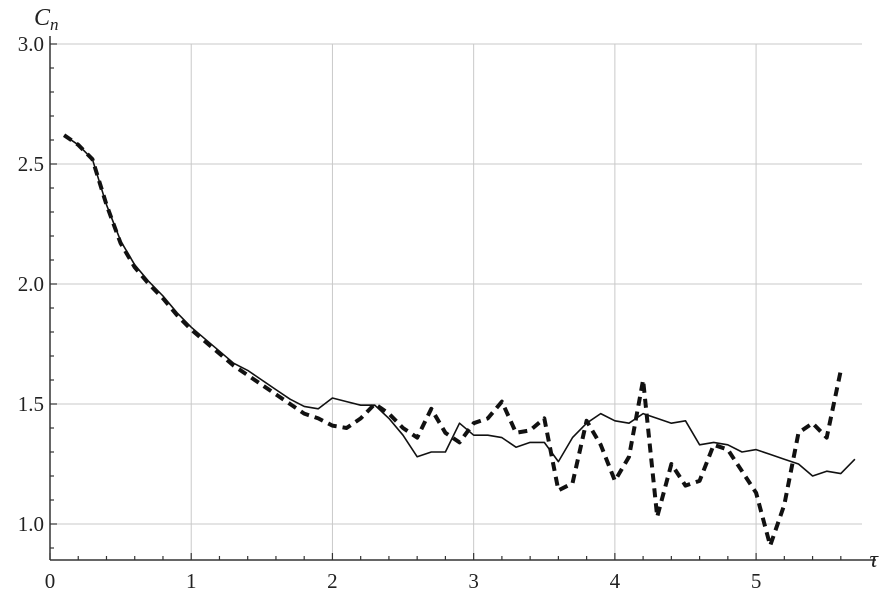  Describe the element at coordinates (54, 24) in the screenshot. I see `y-axis-title-sub: n` at that location.